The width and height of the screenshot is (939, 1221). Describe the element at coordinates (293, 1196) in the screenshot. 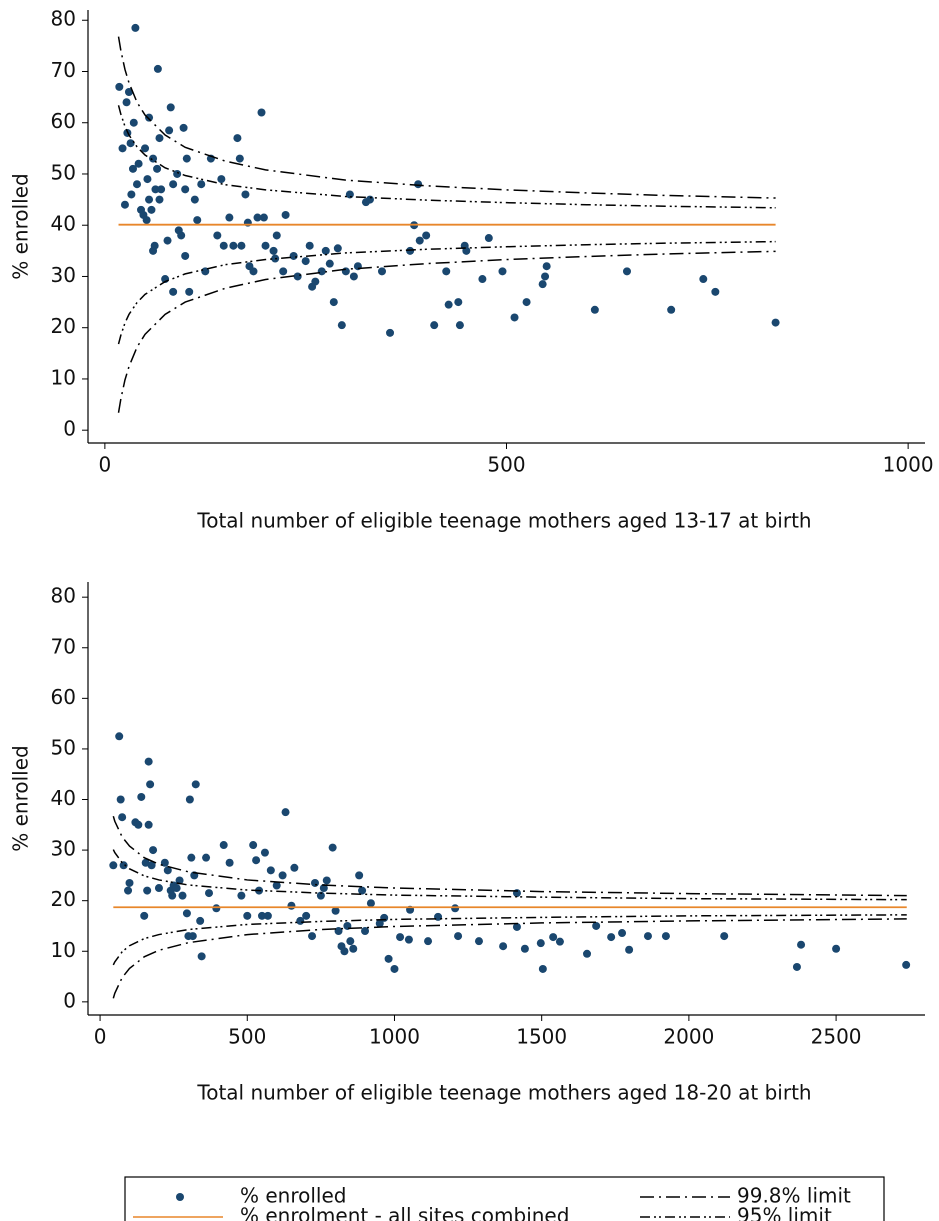

I see `legend-label: % enrolled` at that location.